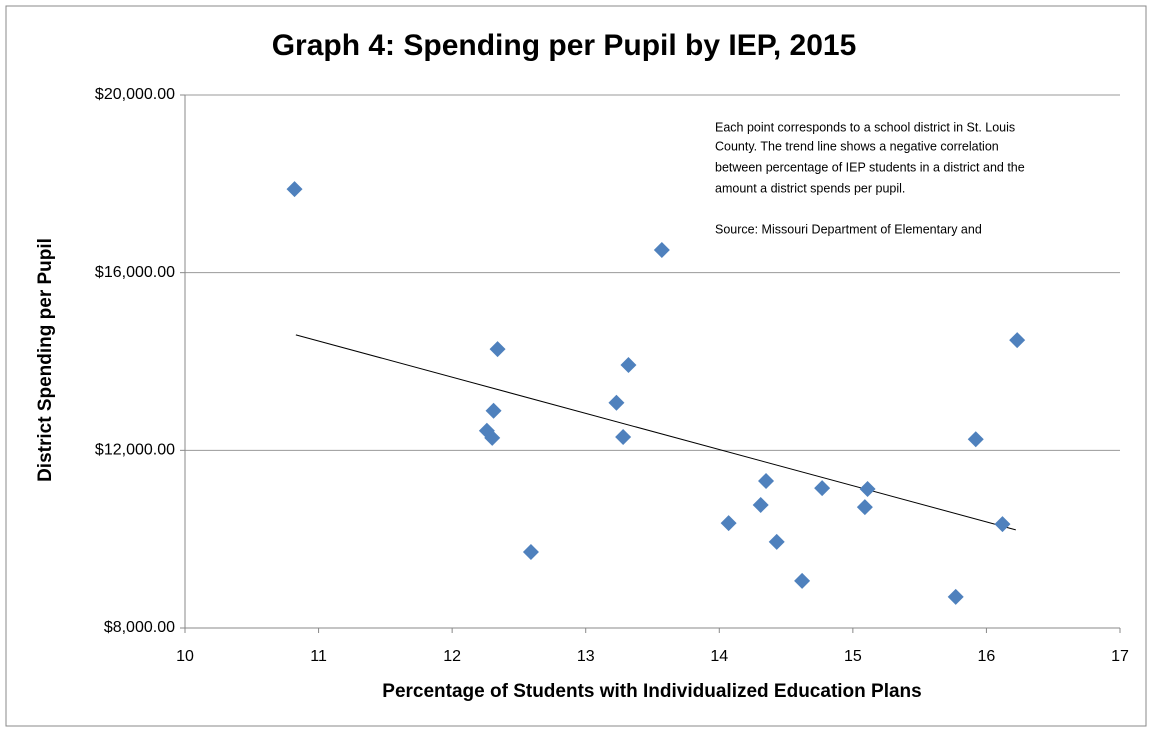  I want to click on y-tick-label: $16,000.00, so click(135, 272).